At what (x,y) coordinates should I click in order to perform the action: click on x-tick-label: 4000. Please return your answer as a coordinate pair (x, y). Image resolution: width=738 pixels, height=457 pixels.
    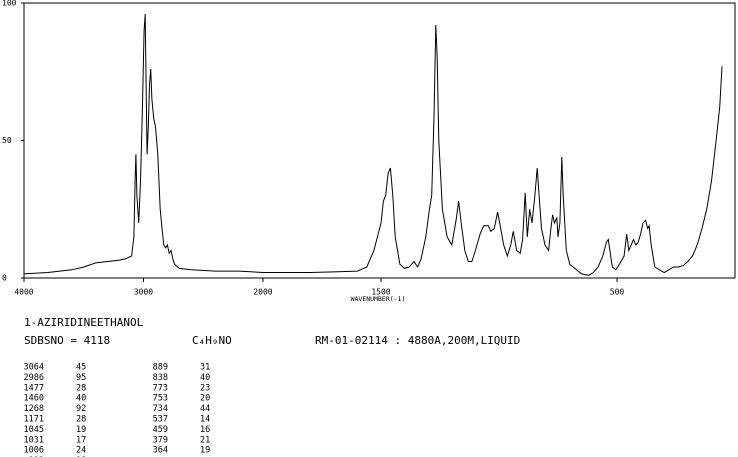
    Looking at the image, I should click on (23, 292).